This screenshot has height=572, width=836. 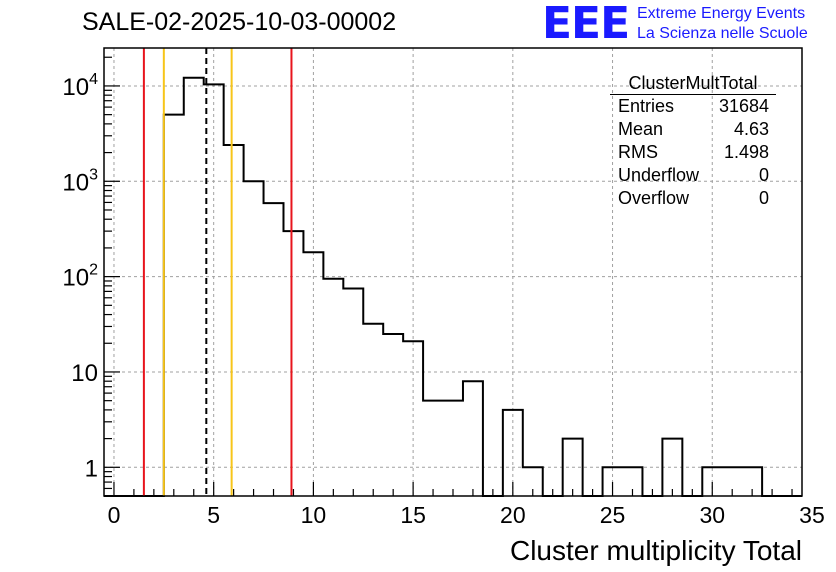 I want to click on stats-row-overflow: Overflow 0, so click(x=693, y=198).